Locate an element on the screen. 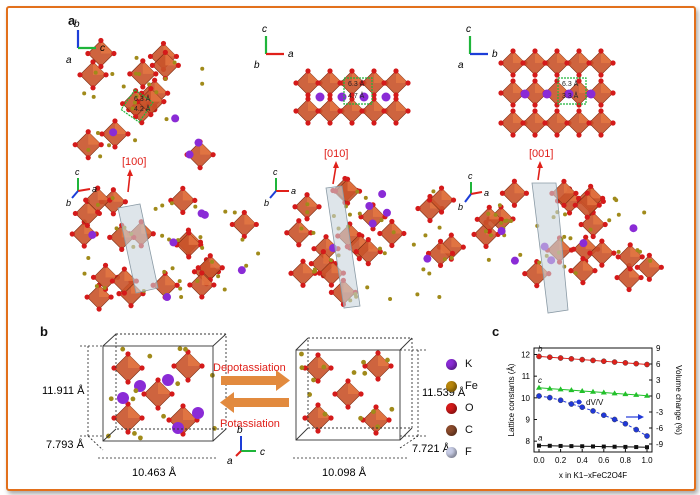 The image size is (700, 495). legend-label: Fe is located at coordinates (471, 386).